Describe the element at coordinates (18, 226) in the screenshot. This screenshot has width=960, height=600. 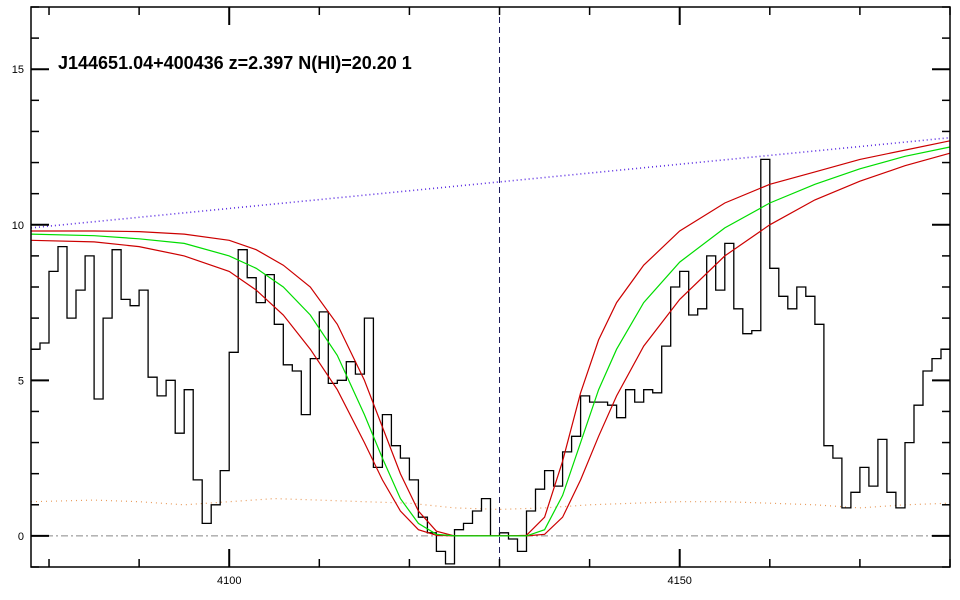
I see `y-tick-label: 10` at that location.